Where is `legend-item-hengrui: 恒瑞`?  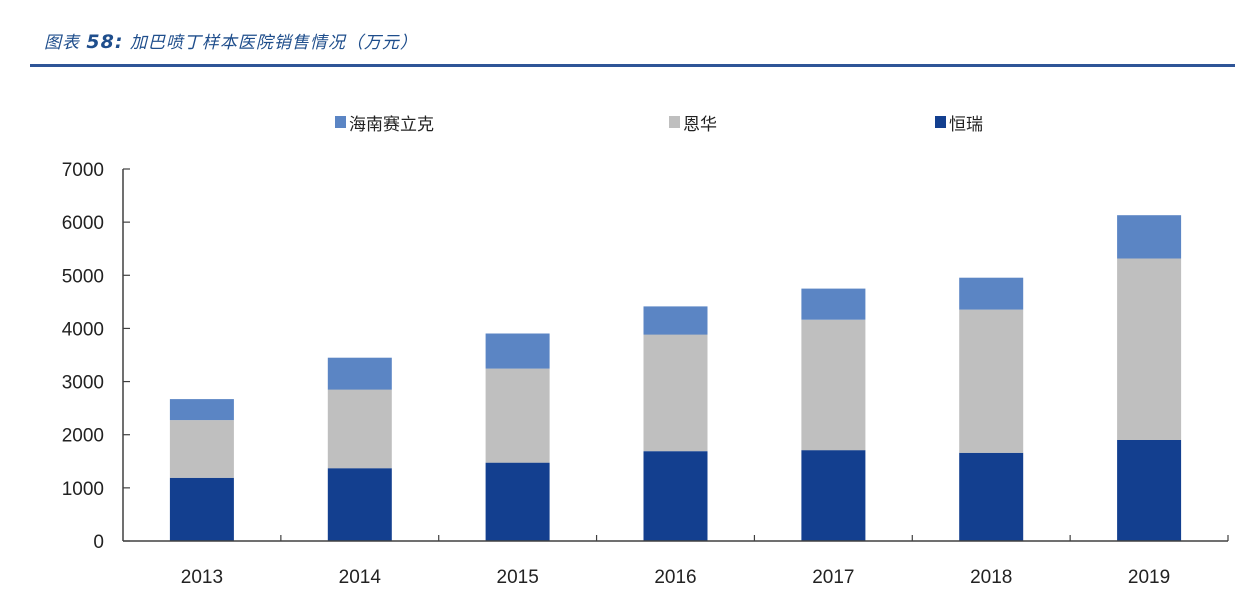 legend-item-hengrui: 恒瑞 is located at coordinates (959, 122).